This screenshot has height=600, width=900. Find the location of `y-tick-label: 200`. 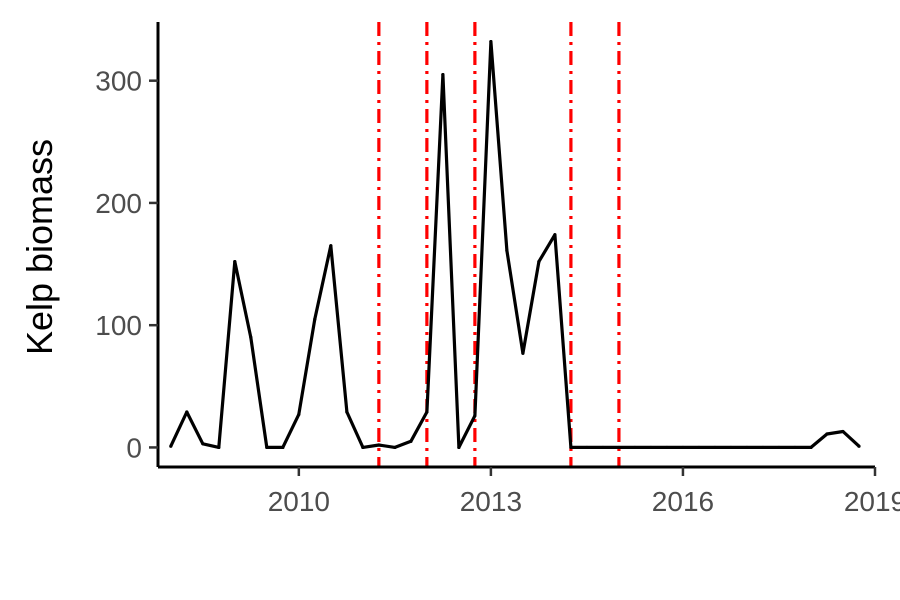

y-tick-label: 200 is located at coordinates (118, 203).